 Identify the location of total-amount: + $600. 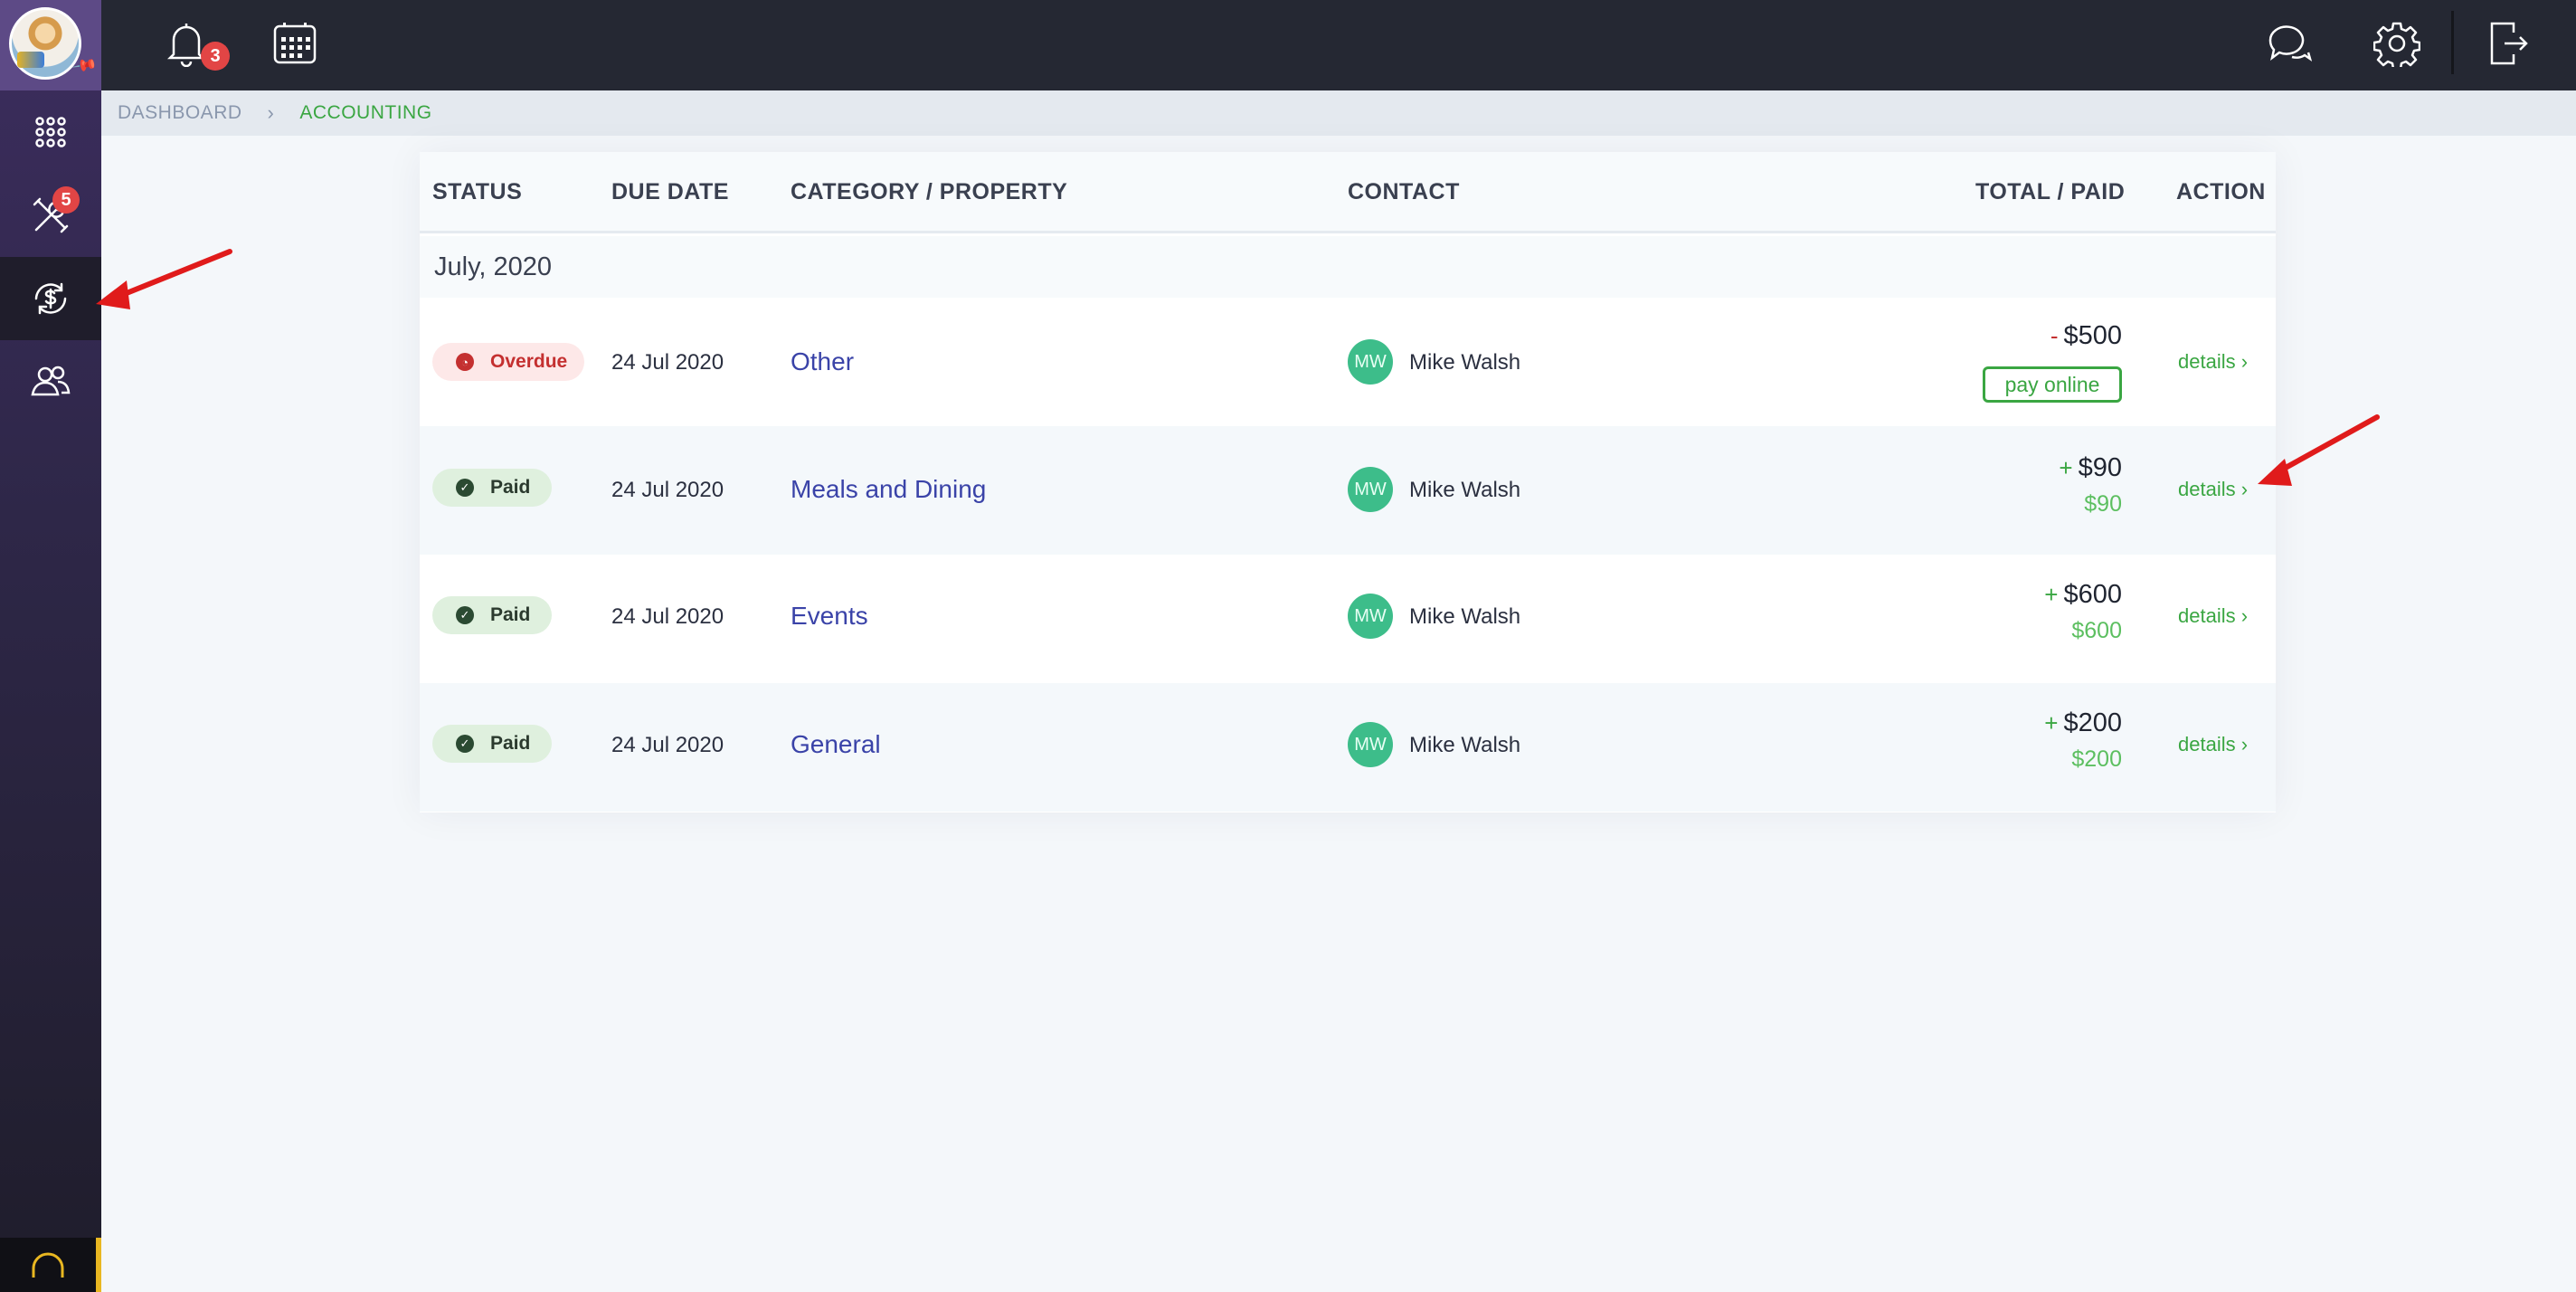
(2083, 595).